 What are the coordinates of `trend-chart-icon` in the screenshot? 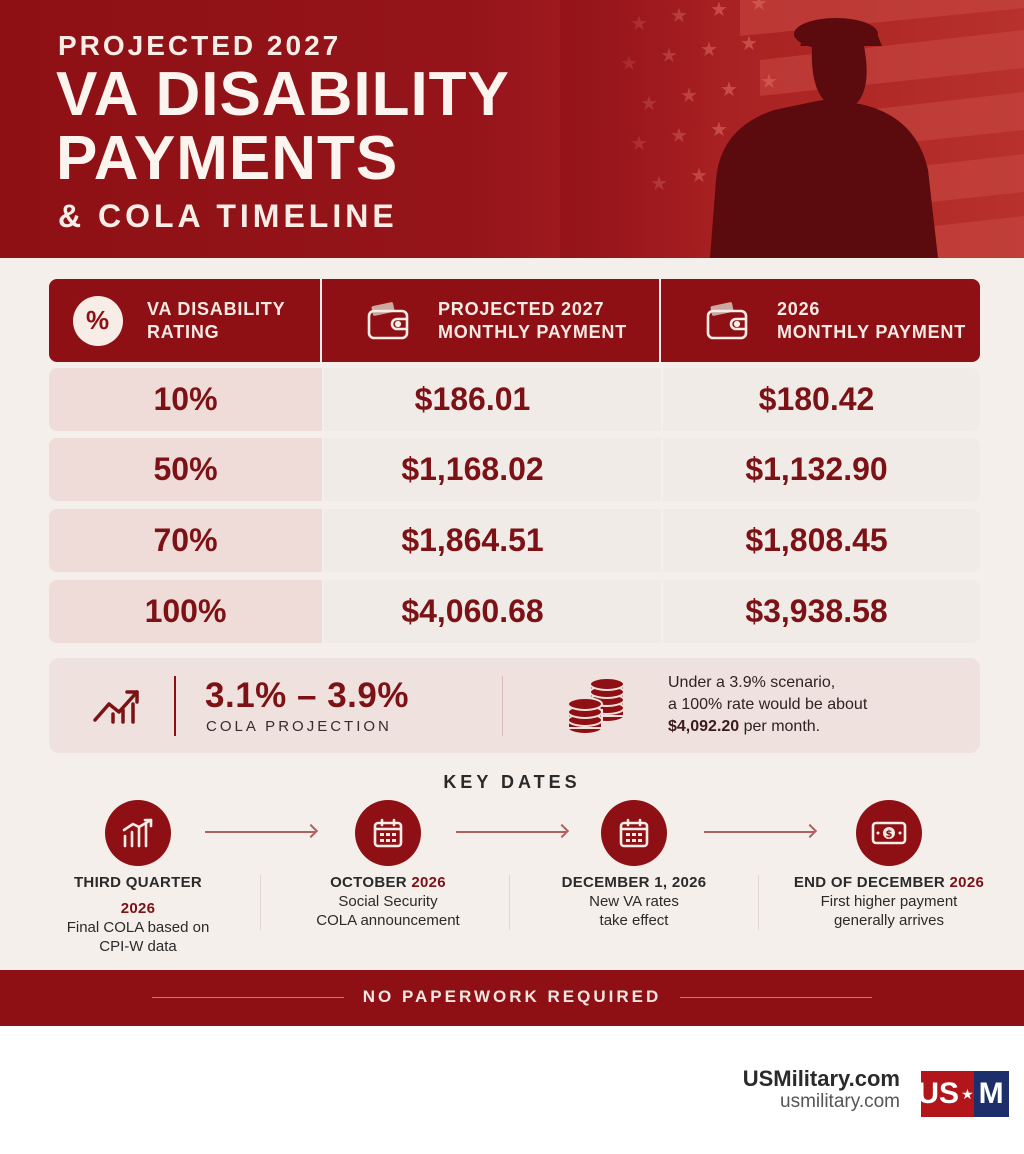 It's located at (117, 708).